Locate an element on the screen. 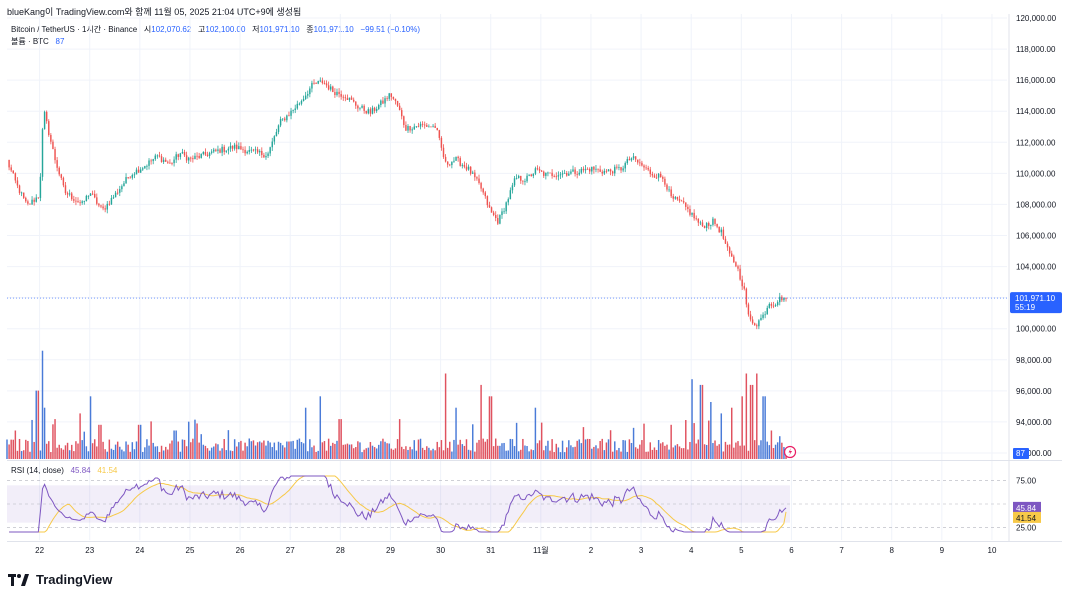 This screenshot has width=1070, height=600. time-tick-label: 10 is located at coordinates (992, 550).